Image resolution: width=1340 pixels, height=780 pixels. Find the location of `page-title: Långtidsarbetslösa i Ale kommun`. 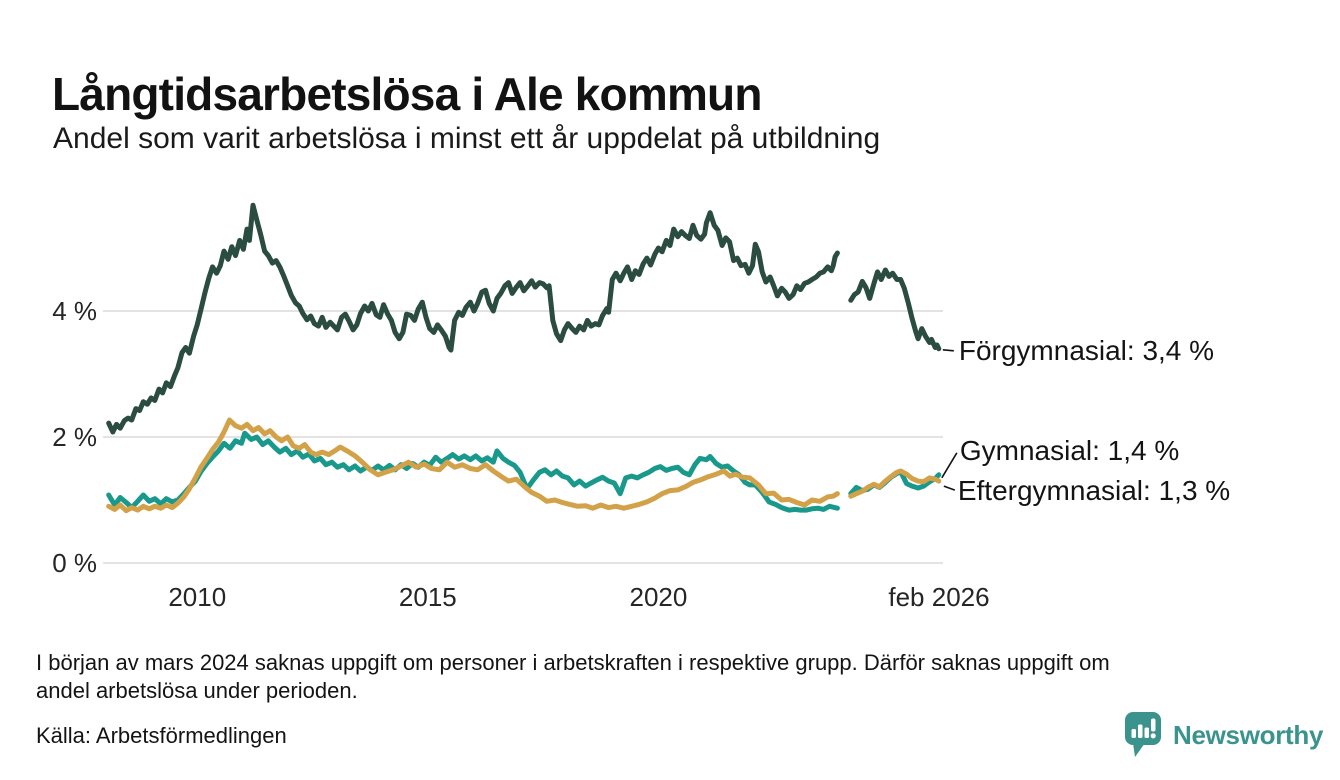

page-title: Långtidsarbetslösa i Ale kommun is located at coordinates (407, 93).